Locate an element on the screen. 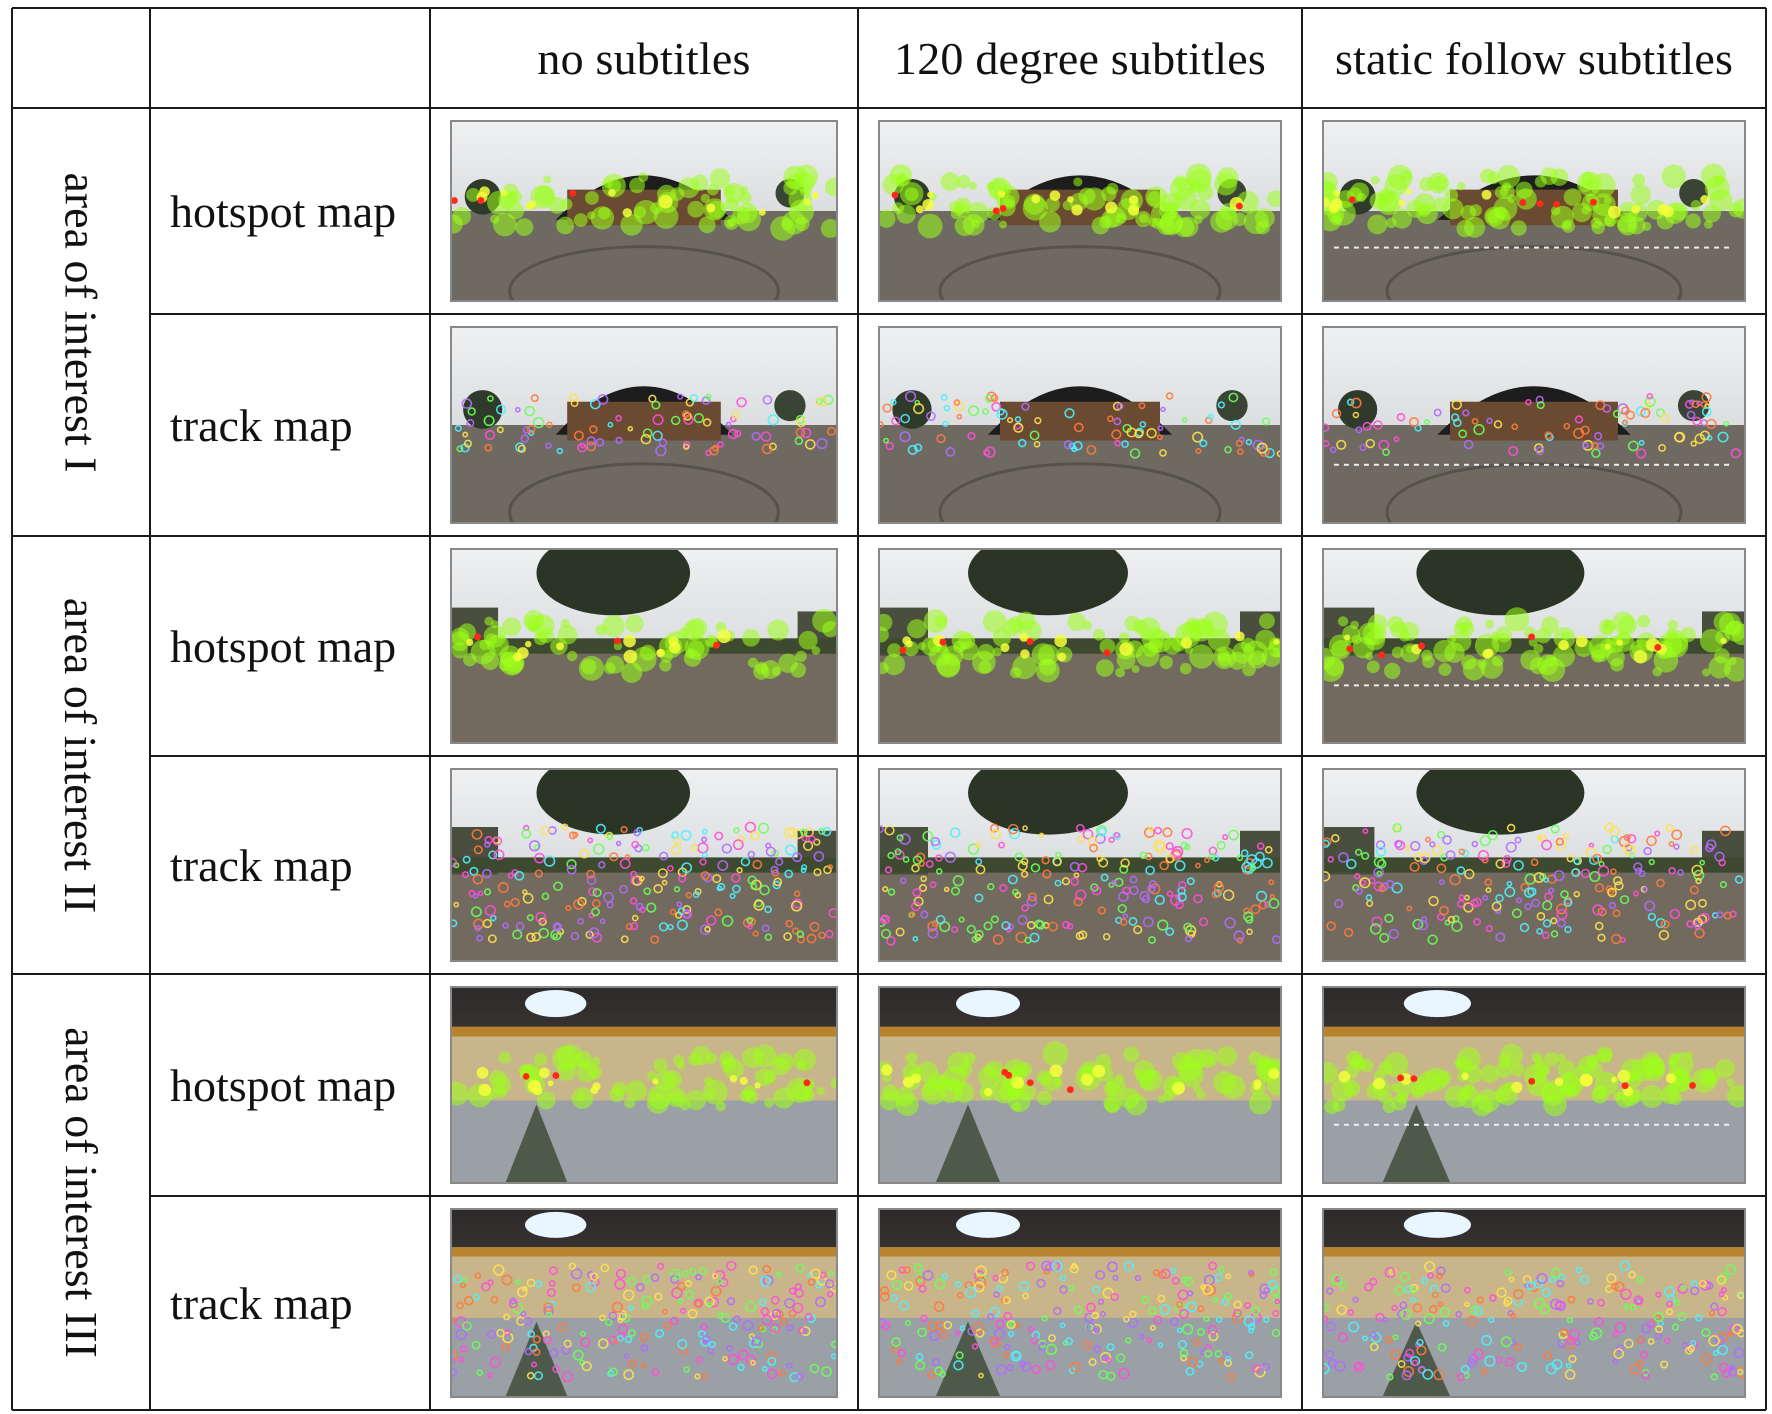 Image resolution: width=1772 pixels, height=1414 pixels. hotspot-map-image is located at coordinates (1534, 211).